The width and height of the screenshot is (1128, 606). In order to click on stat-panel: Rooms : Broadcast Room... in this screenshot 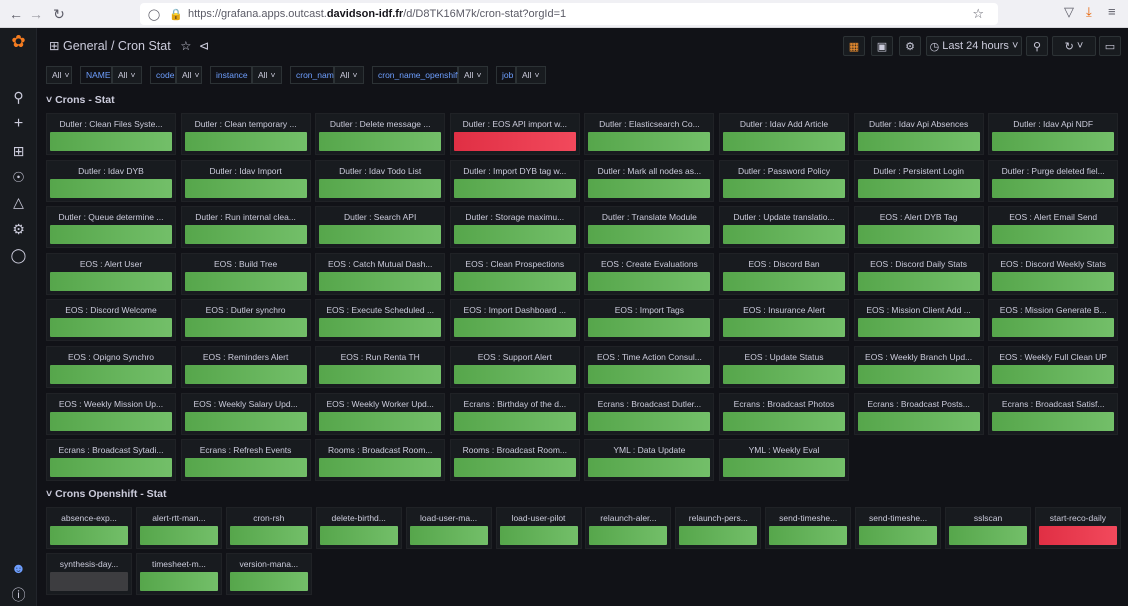, I will do `click(514, 460)`.